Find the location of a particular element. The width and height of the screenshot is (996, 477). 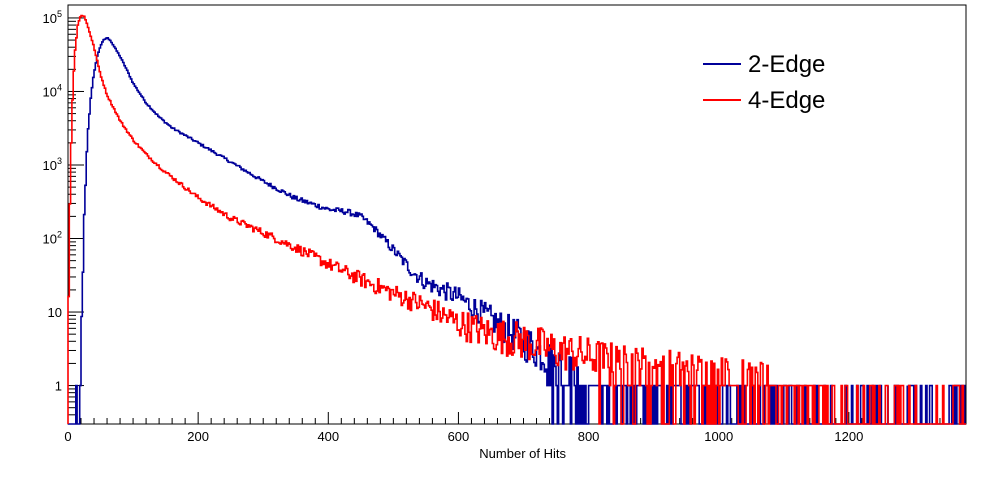

x-tick-label: 800 is located at coordinates (589, 436).